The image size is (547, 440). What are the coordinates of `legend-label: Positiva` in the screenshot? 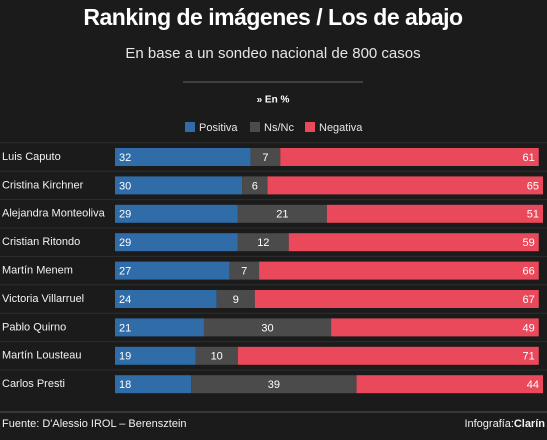 It's located at (218, 128).